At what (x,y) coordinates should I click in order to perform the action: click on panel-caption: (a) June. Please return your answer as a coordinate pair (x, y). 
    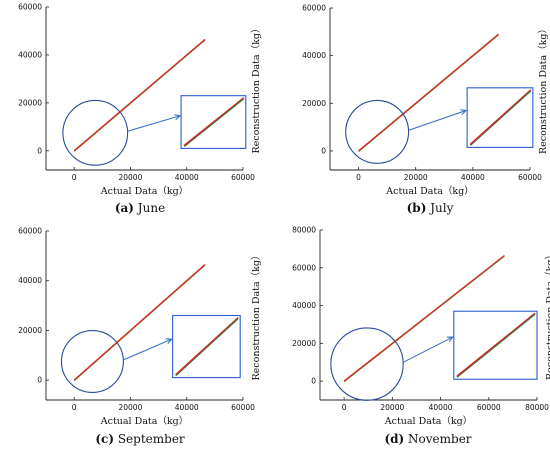
    Looking at the image, I should click on (140, 208).